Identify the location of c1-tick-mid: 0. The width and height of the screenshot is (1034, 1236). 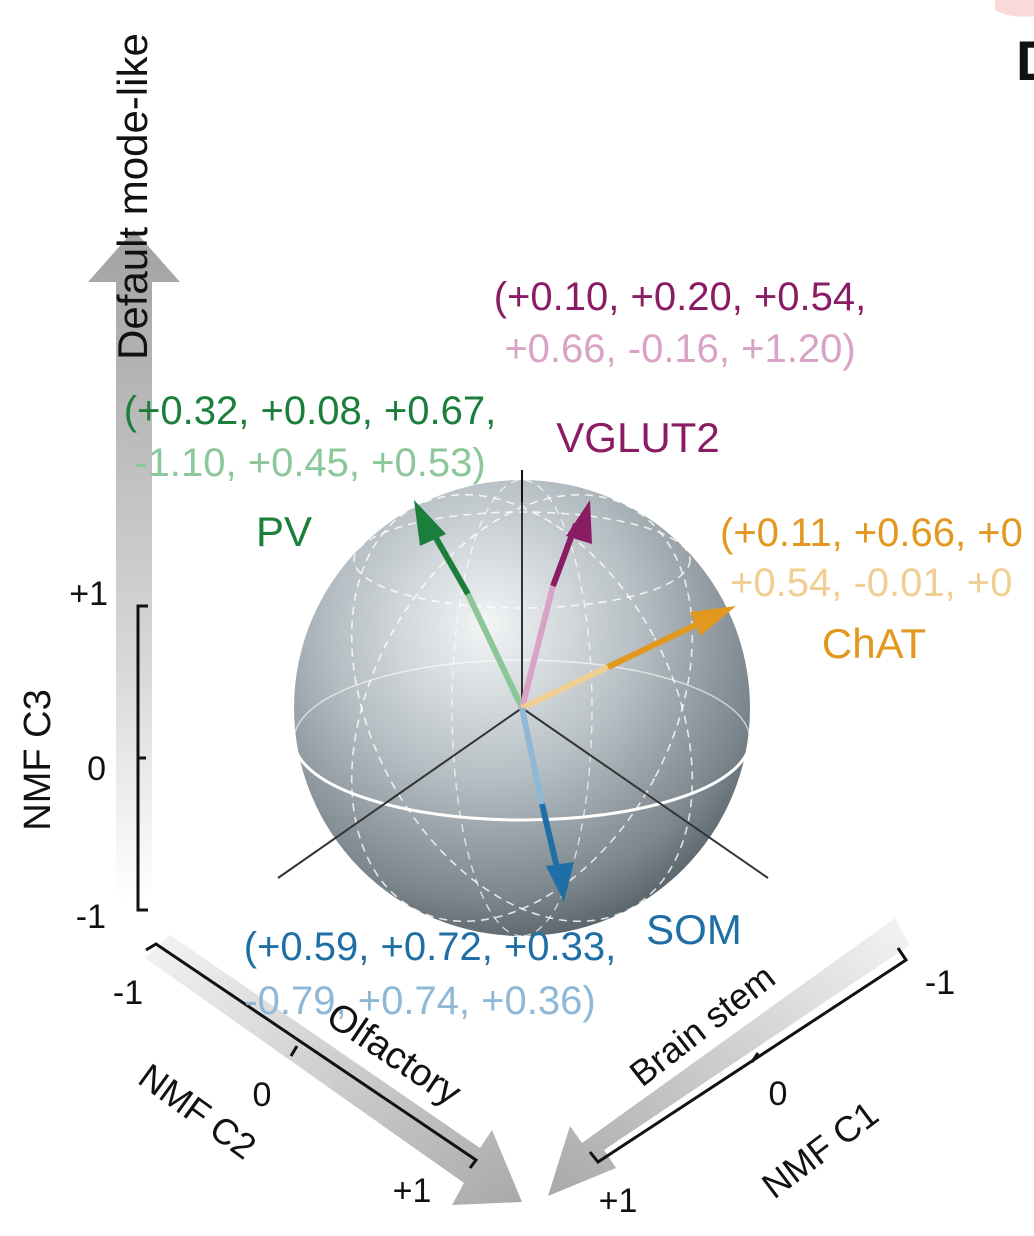
(778, 1094).